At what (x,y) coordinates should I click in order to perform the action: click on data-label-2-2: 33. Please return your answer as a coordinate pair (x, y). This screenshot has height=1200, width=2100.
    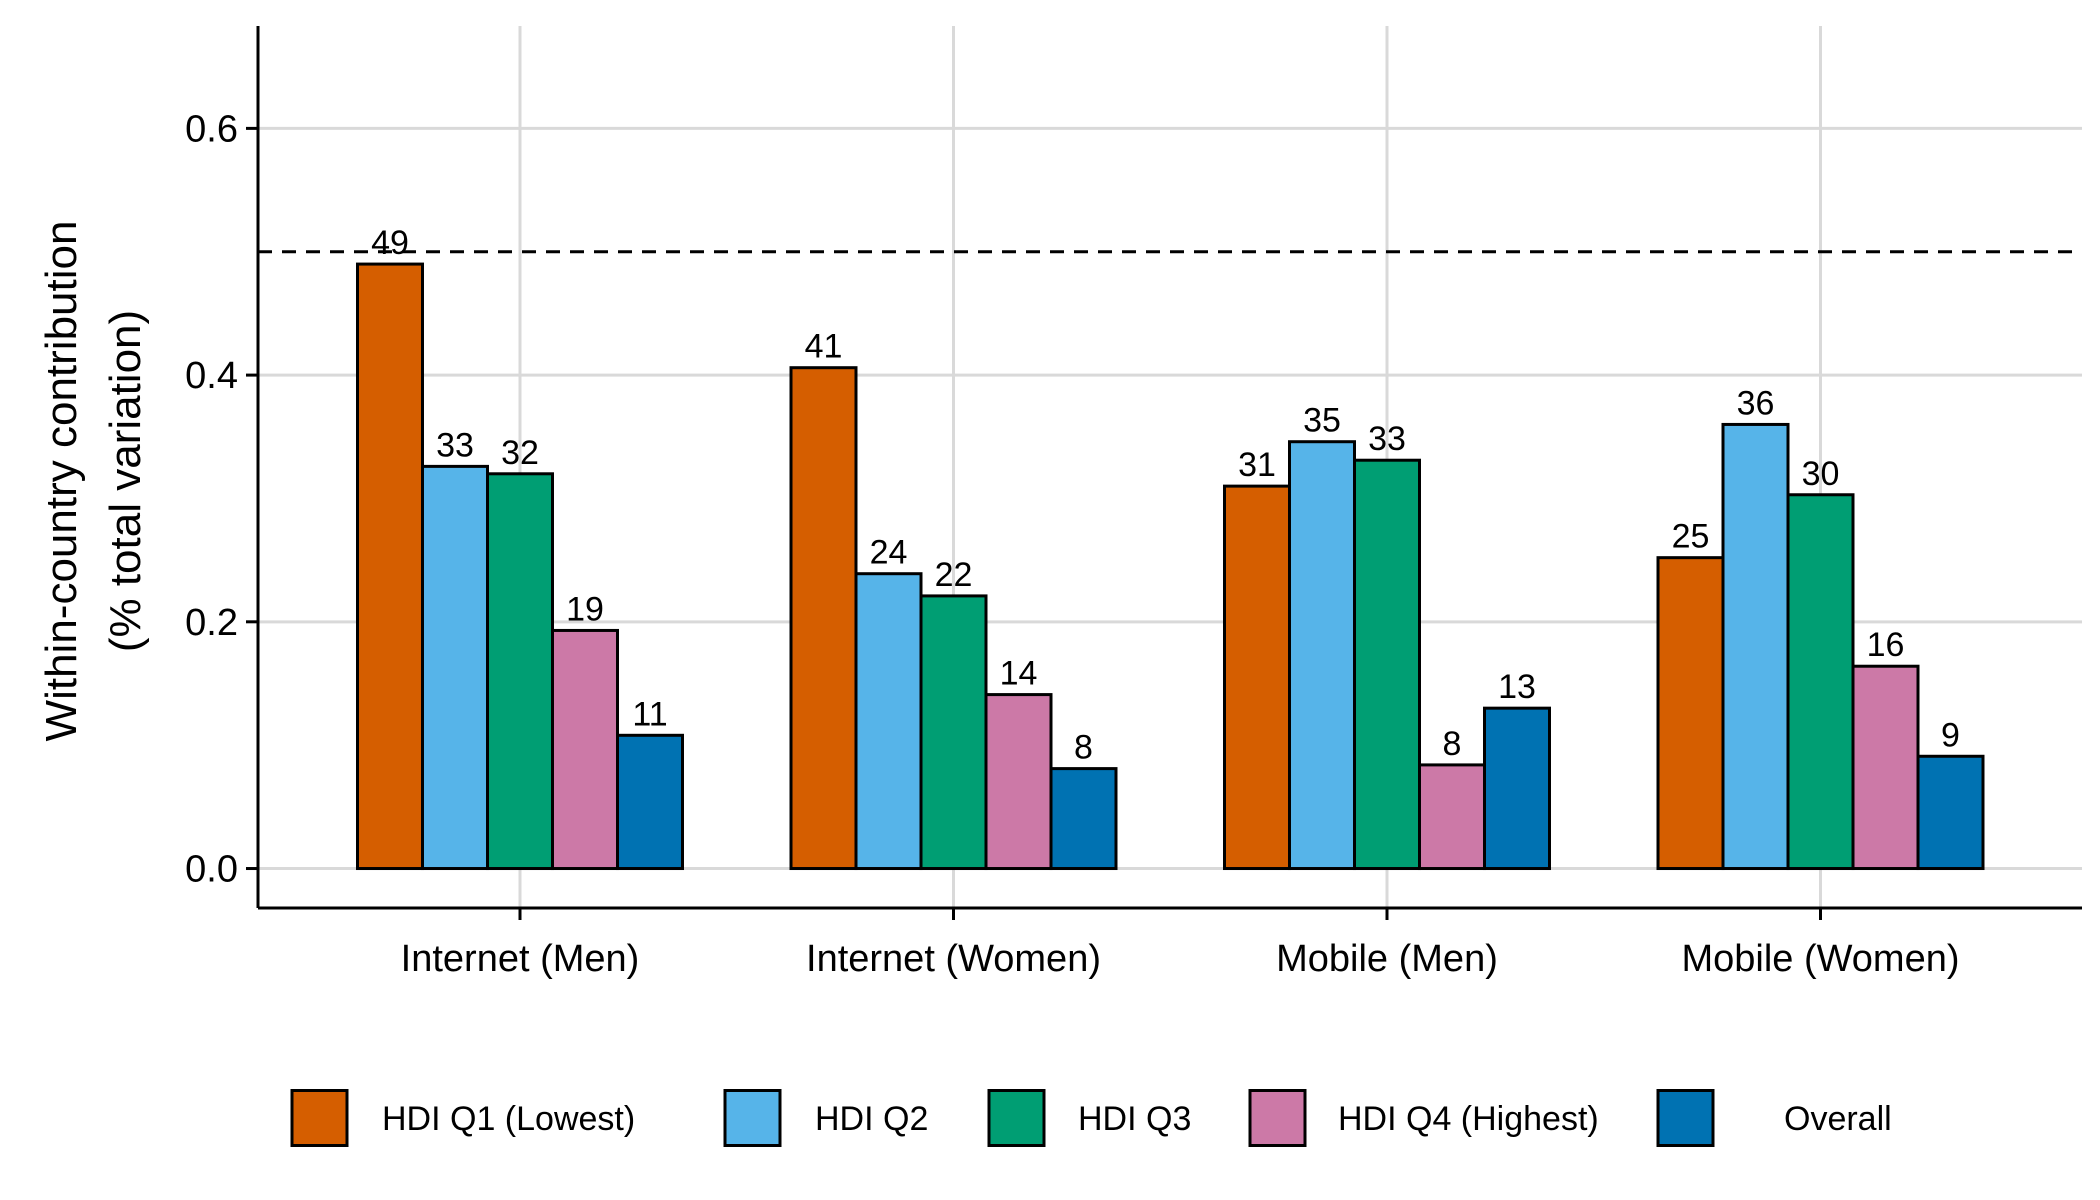
    Looking at the image, I should click on (1387, 439).